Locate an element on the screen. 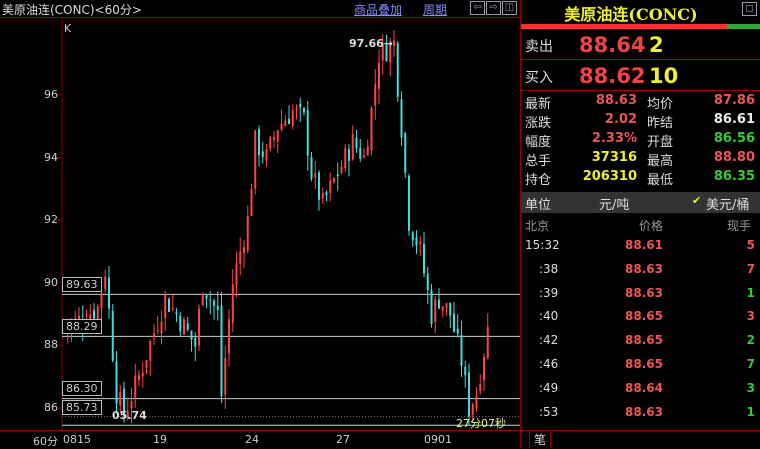 This screenshot has height=449, width=760. tick-price: 88.61 is located at coordinates (644, 245).